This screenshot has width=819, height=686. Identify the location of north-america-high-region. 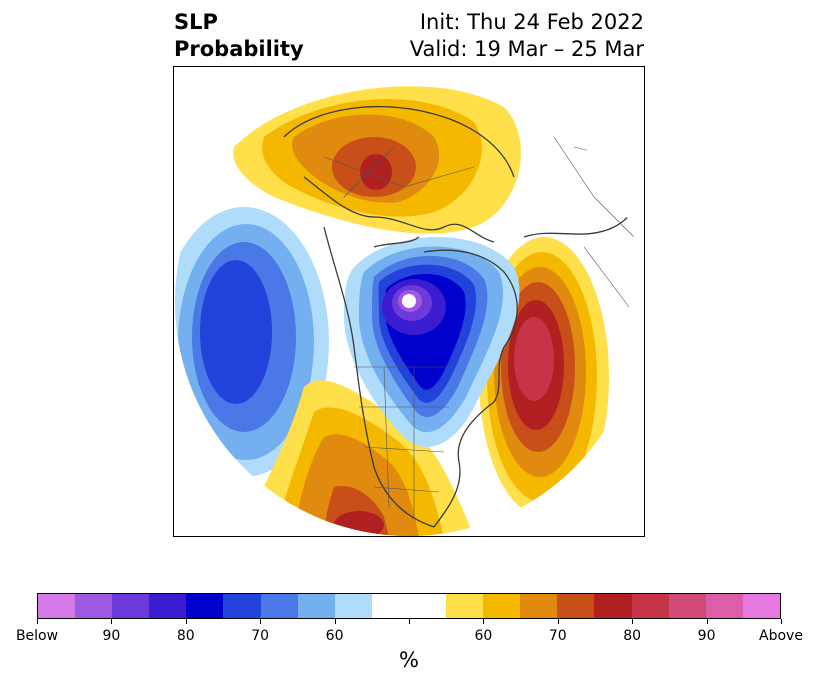
(359, 458).